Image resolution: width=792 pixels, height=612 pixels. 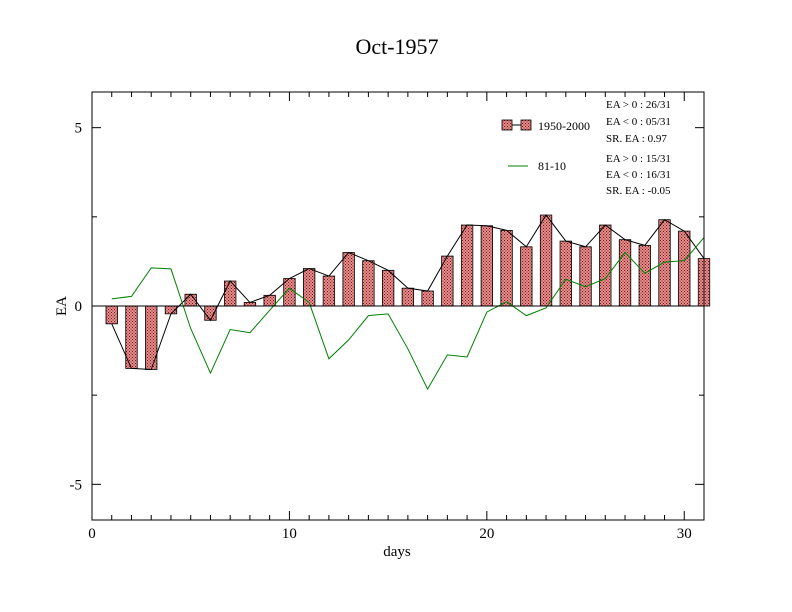 I want to click on annotation-group2-line1: EA > 0 : 15/31, so click(x=638, y=159).